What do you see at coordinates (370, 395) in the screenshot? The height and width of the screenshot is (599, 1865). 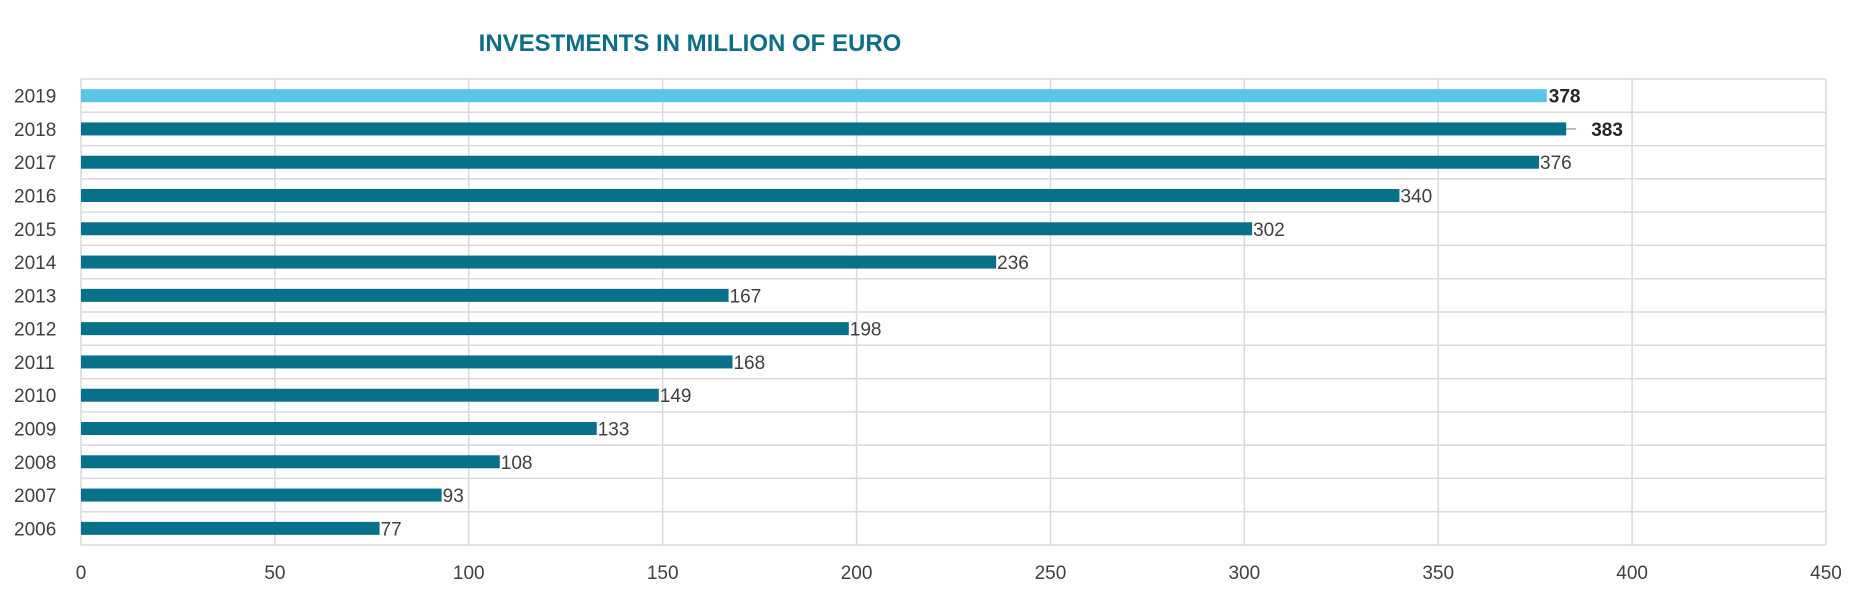 I see `bar-2010` at bounding box center [370, 395].